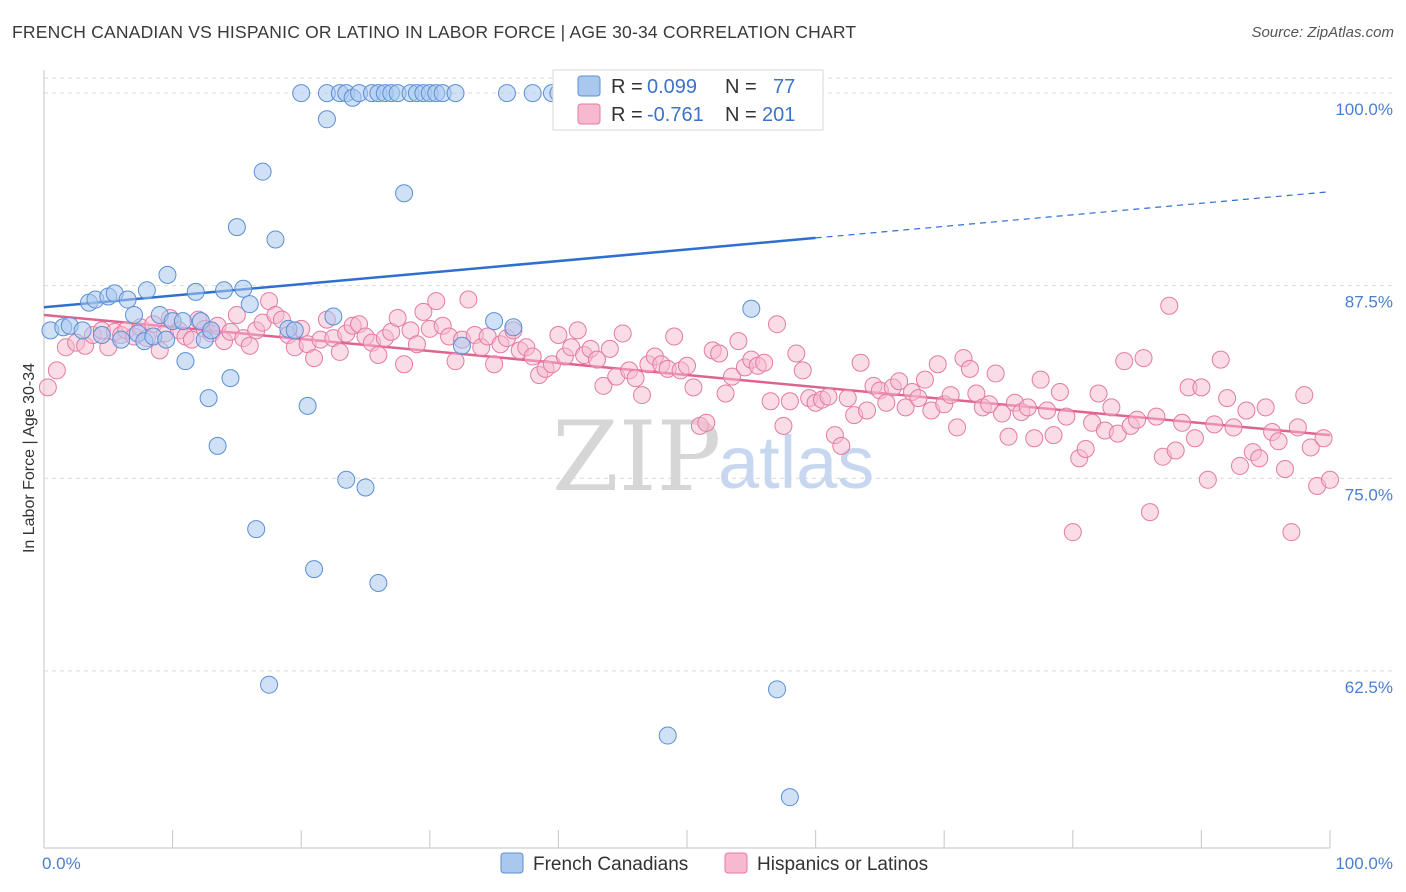  Describe the element at coordinates (1369, 494) in the screenshot. I see `y-tick-label: 75.0%` at that location.